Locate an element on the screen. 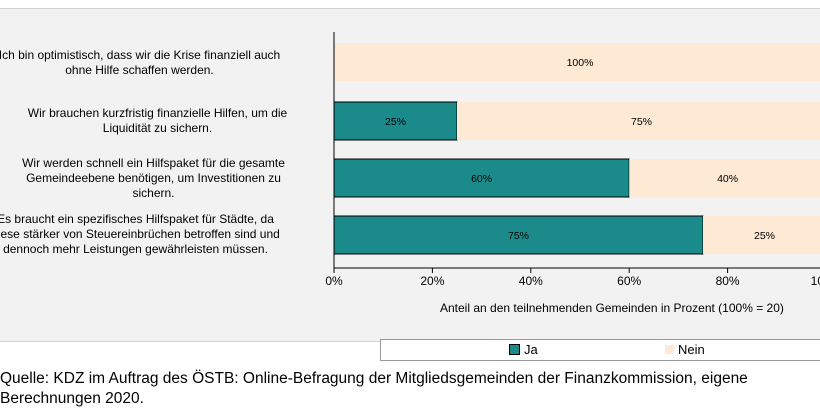 This screenshot has height=410, width=820. legend-swatch-nein is located at coordinates (669, 349).